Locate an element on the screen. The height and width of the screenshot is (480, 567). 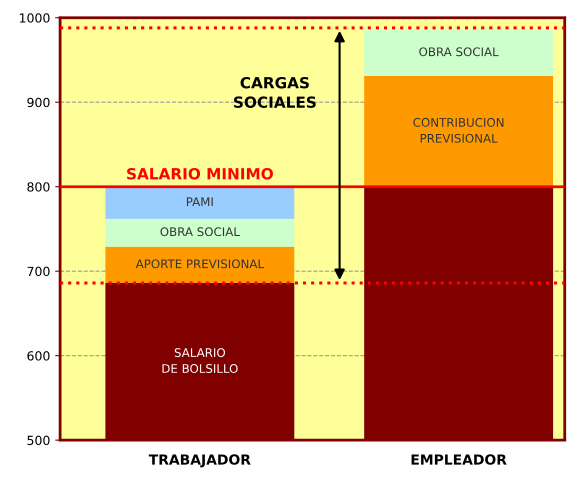
series-label: CONTRIBUCION PREVISIONAL is located at coordinates (458, 130).